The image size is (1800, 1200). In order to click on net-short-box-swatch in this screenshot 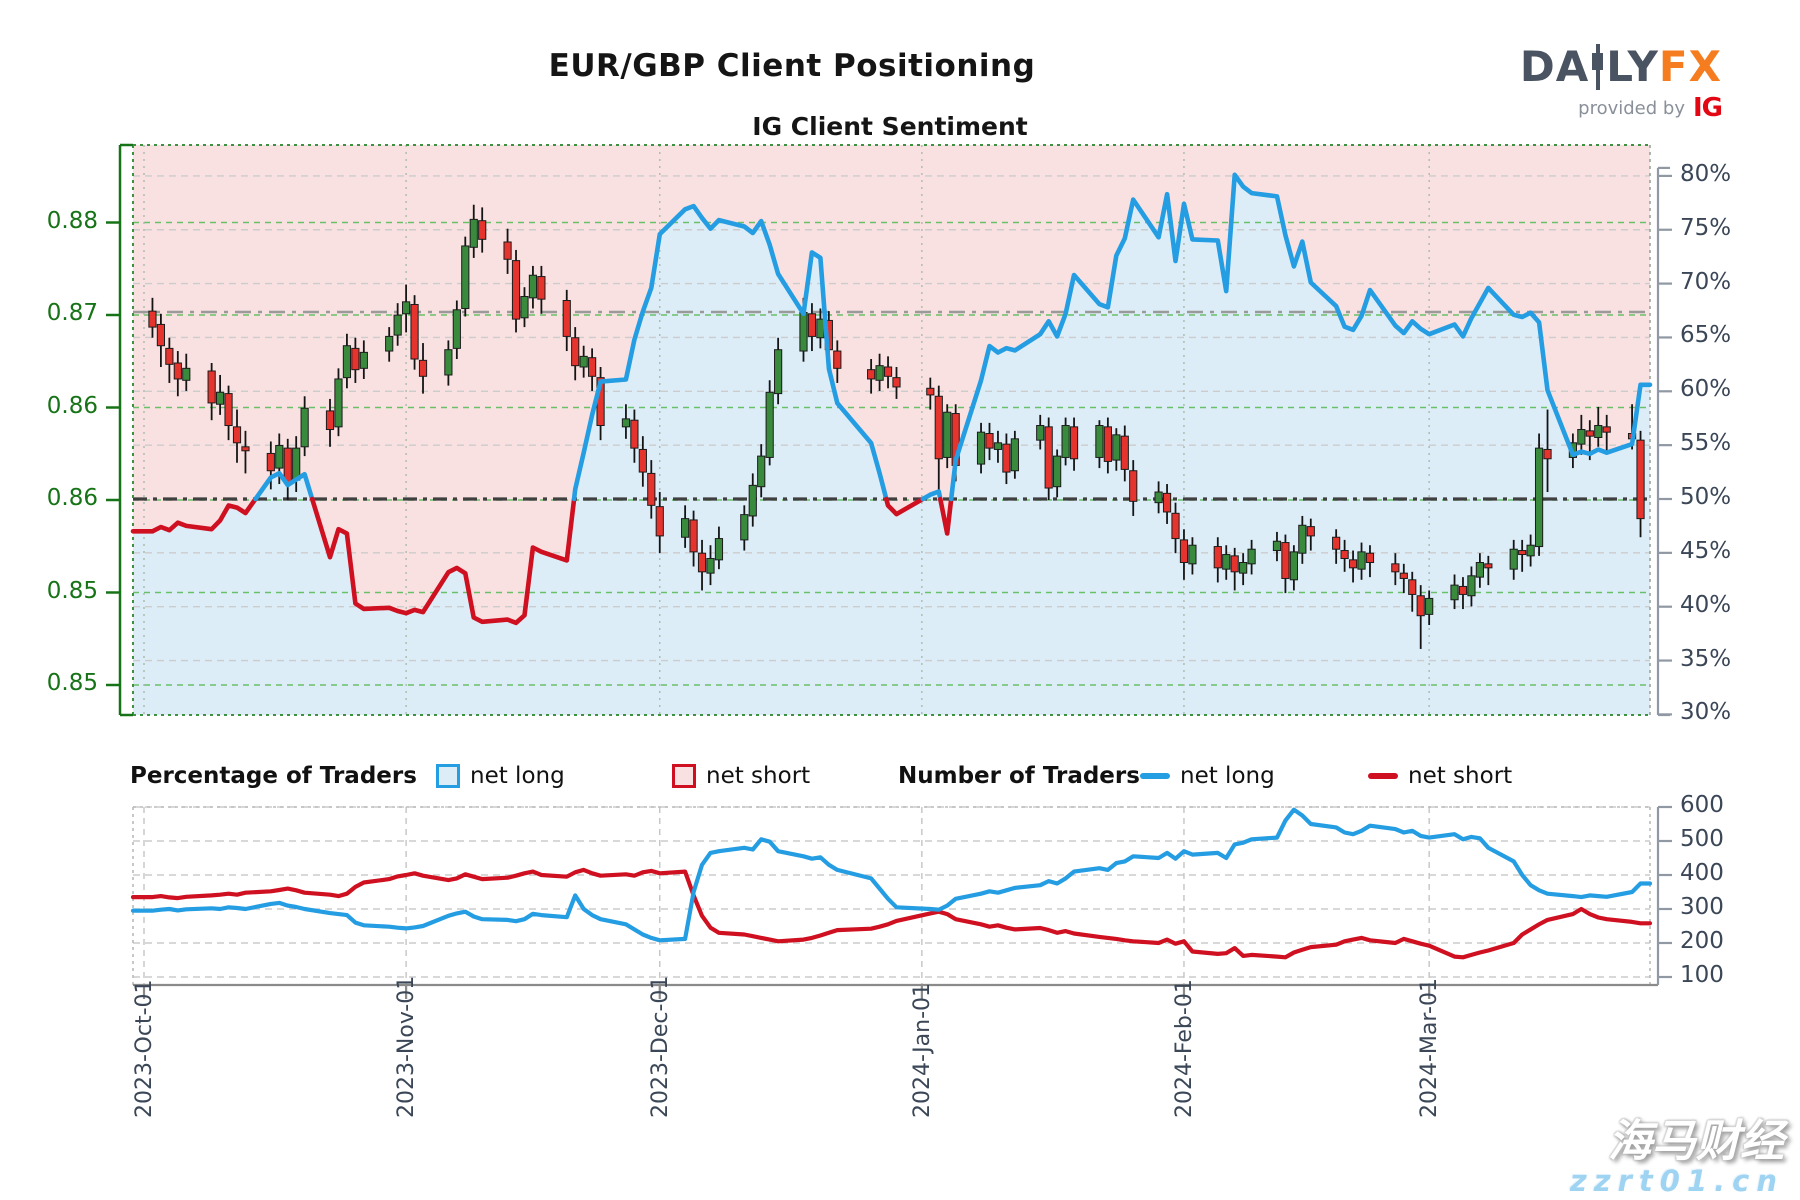, I will do `click(684, 776)`.